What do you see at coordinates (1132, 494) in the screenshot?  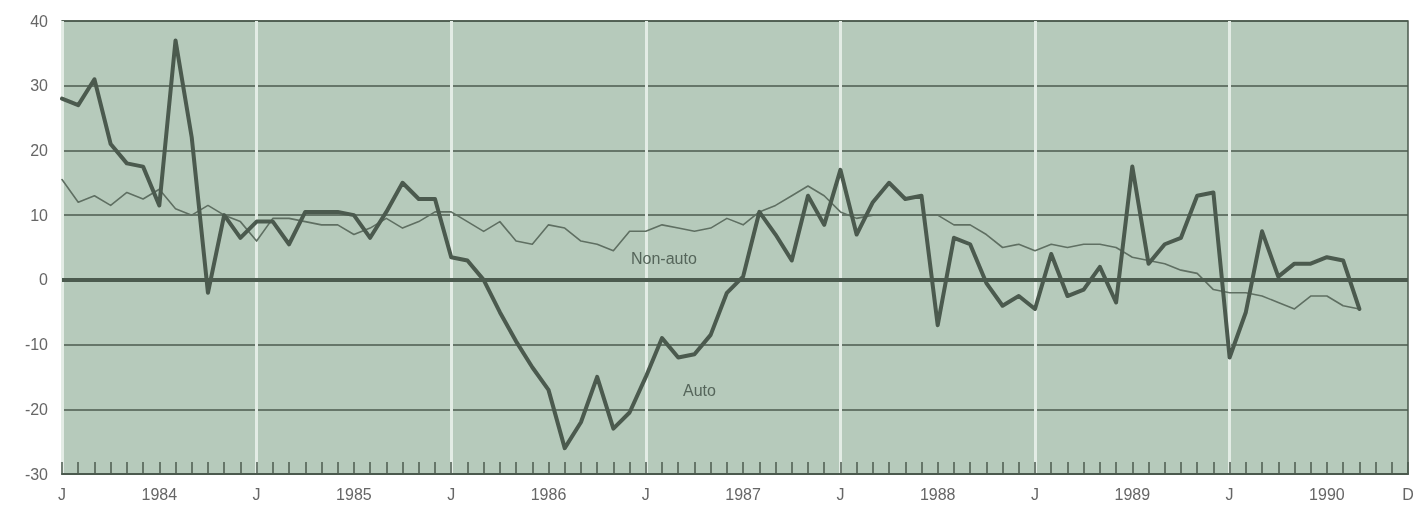 I see `x-tick-label: 1989` at bounding box center [1132, 494].